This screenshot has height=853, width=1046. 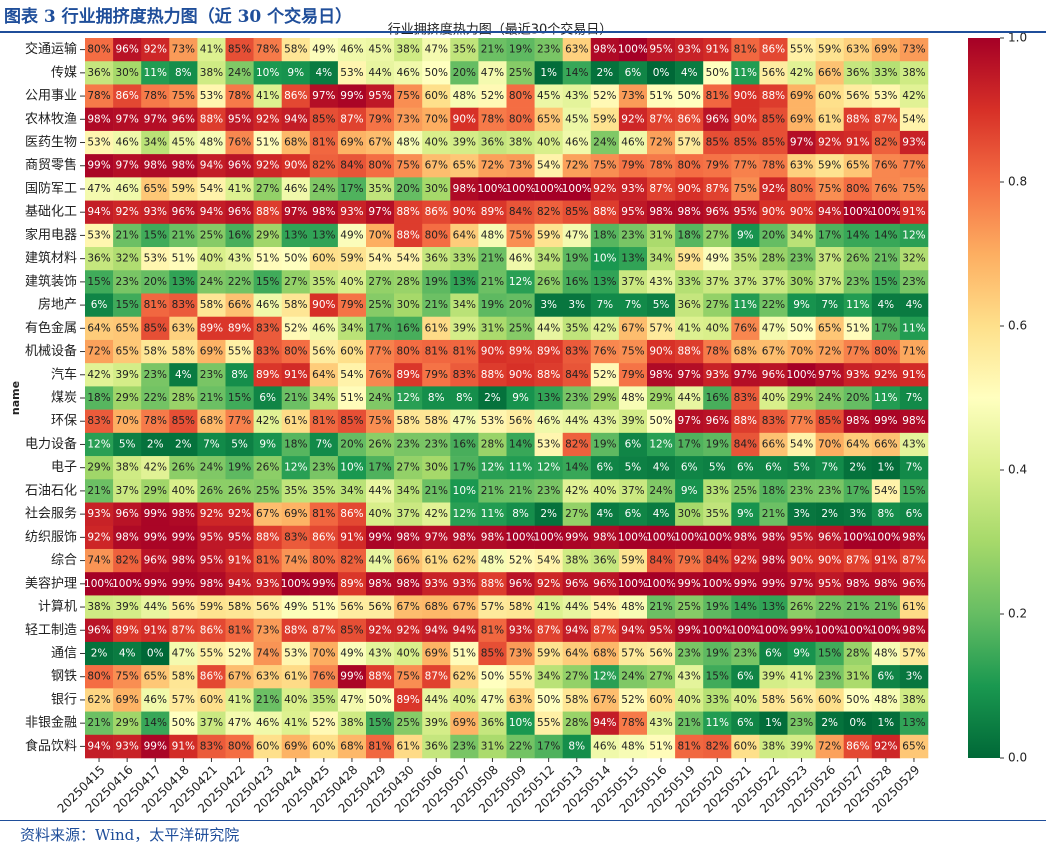 I want to click on cell-label: 6%, so click(x=745, y=468).